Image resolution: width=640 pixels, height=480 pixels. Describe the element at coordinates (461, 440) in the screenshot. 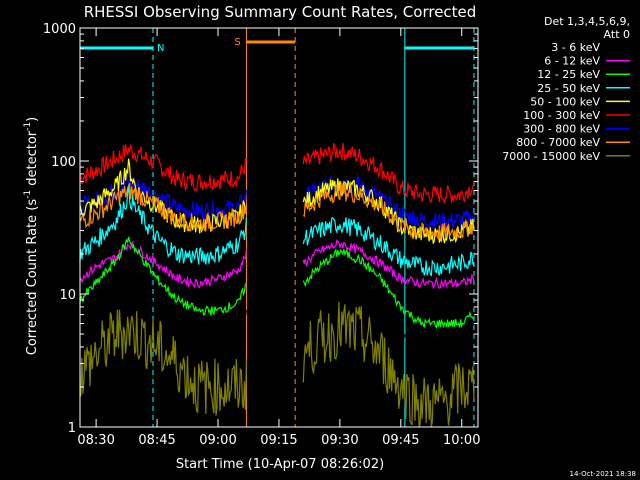

I see `x-tick-label-6: 10:00` at that location.